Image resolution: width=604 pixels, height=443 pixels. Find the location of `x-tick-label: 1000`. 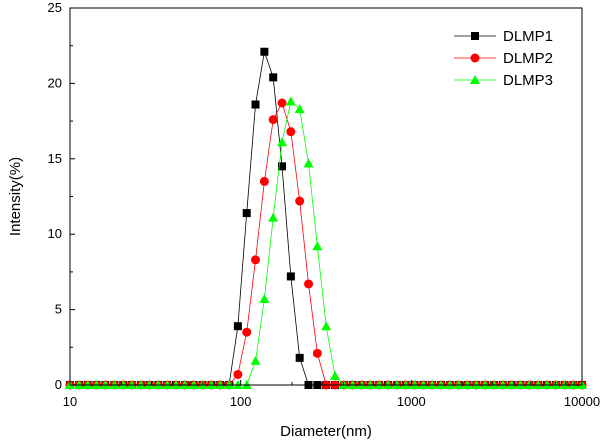

x-tick-label: 1000 is located at coordinates (411, 401).